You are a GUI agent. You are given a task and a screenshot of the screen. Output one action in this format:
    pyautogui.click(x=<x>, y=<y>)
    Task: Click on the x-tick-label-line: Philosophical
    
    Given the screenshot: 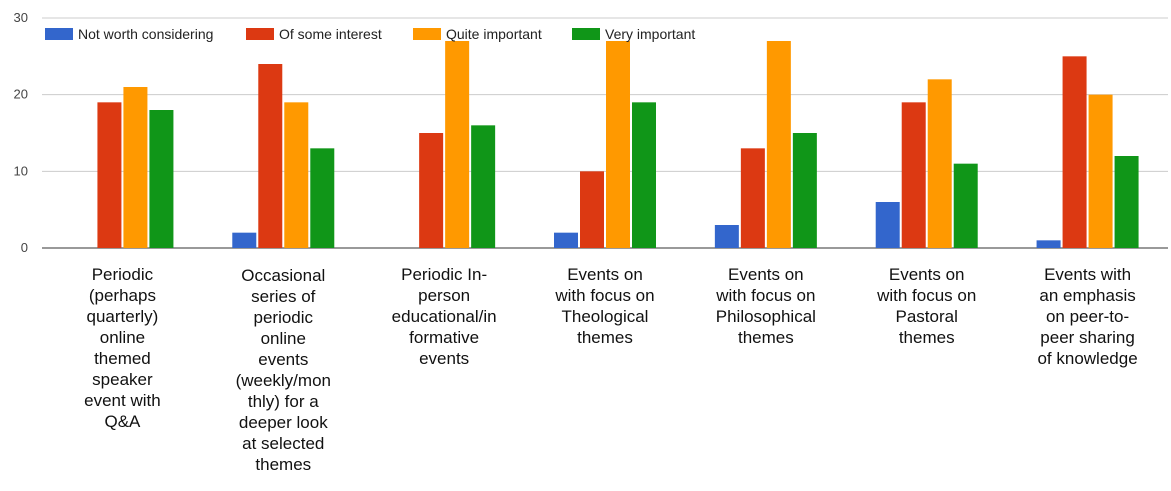 What is the action you would take?
    pyautogui.click(x=765, y=316)
    